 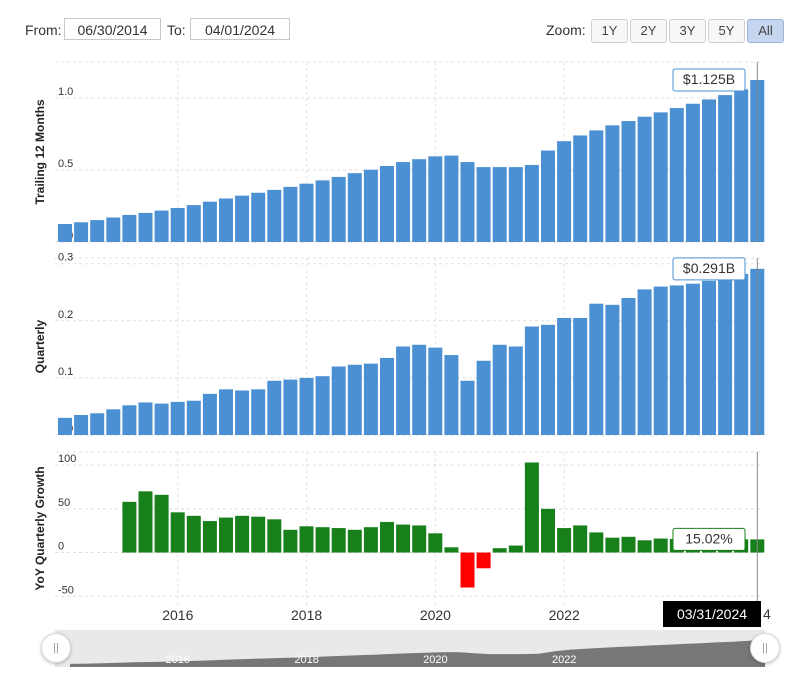 What do you see at coordinates (609, 31) in the screenshot?
I see `zoom-1y-button: 1Y` at bounding box center [609, 31].